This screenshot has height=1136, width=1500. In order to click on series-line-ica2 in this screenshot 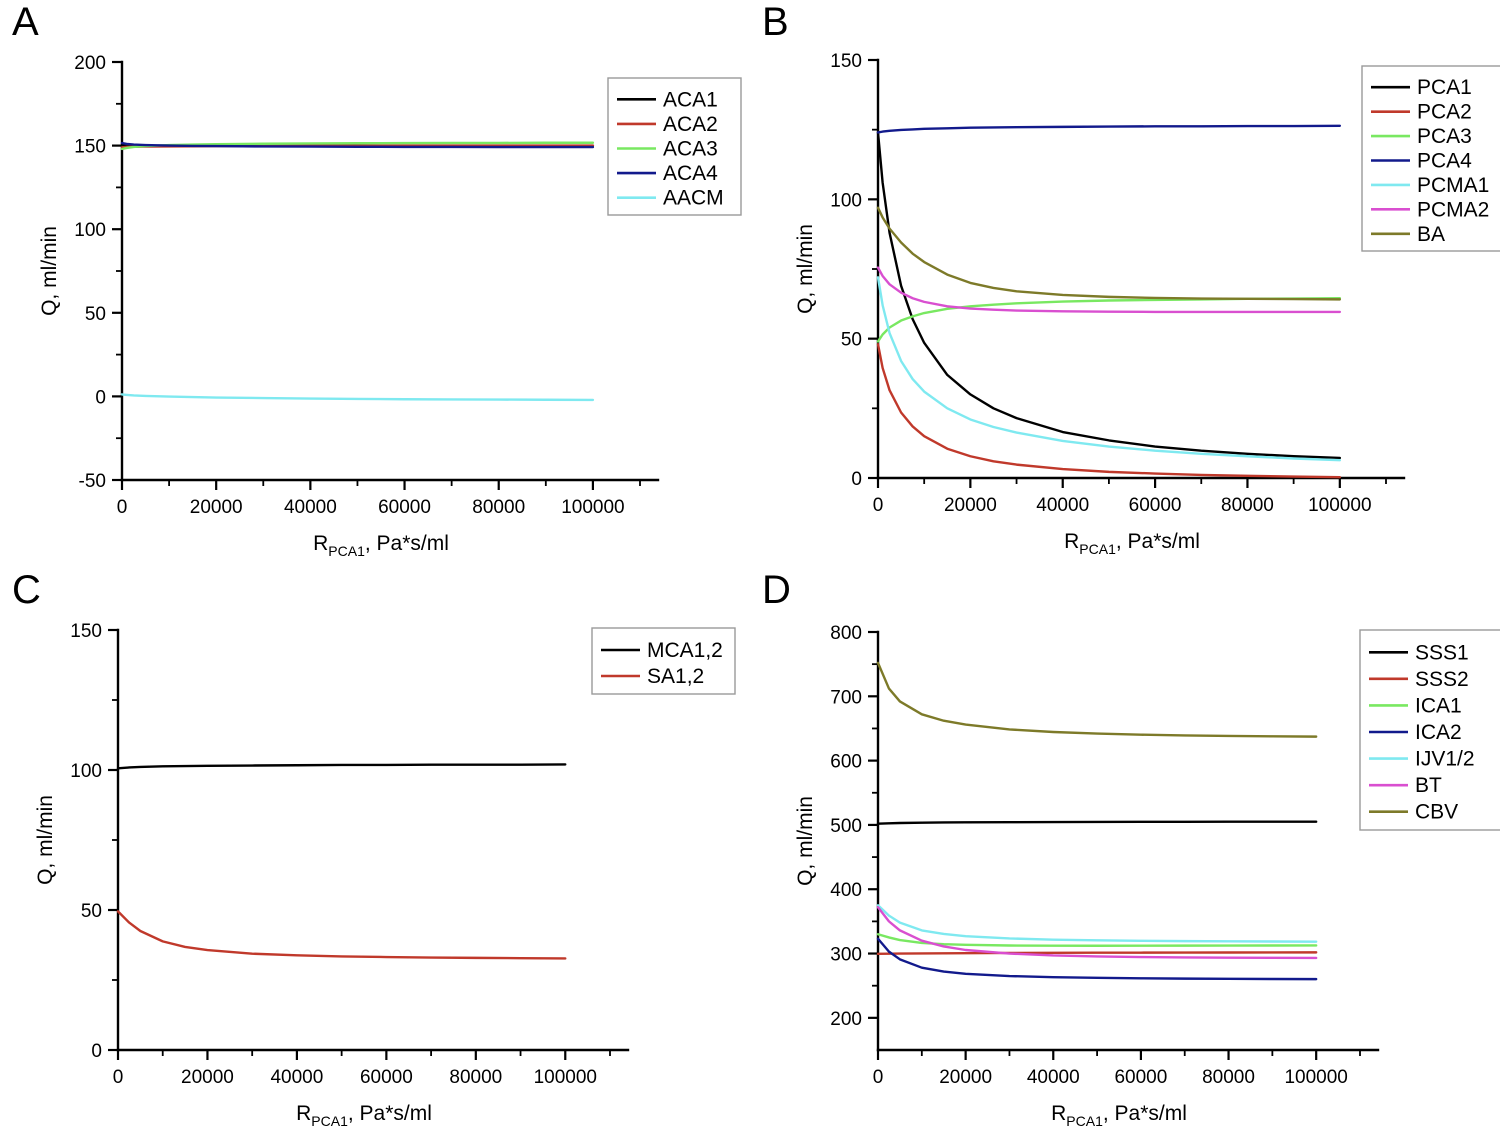, I will do `click(1097, 959)`.